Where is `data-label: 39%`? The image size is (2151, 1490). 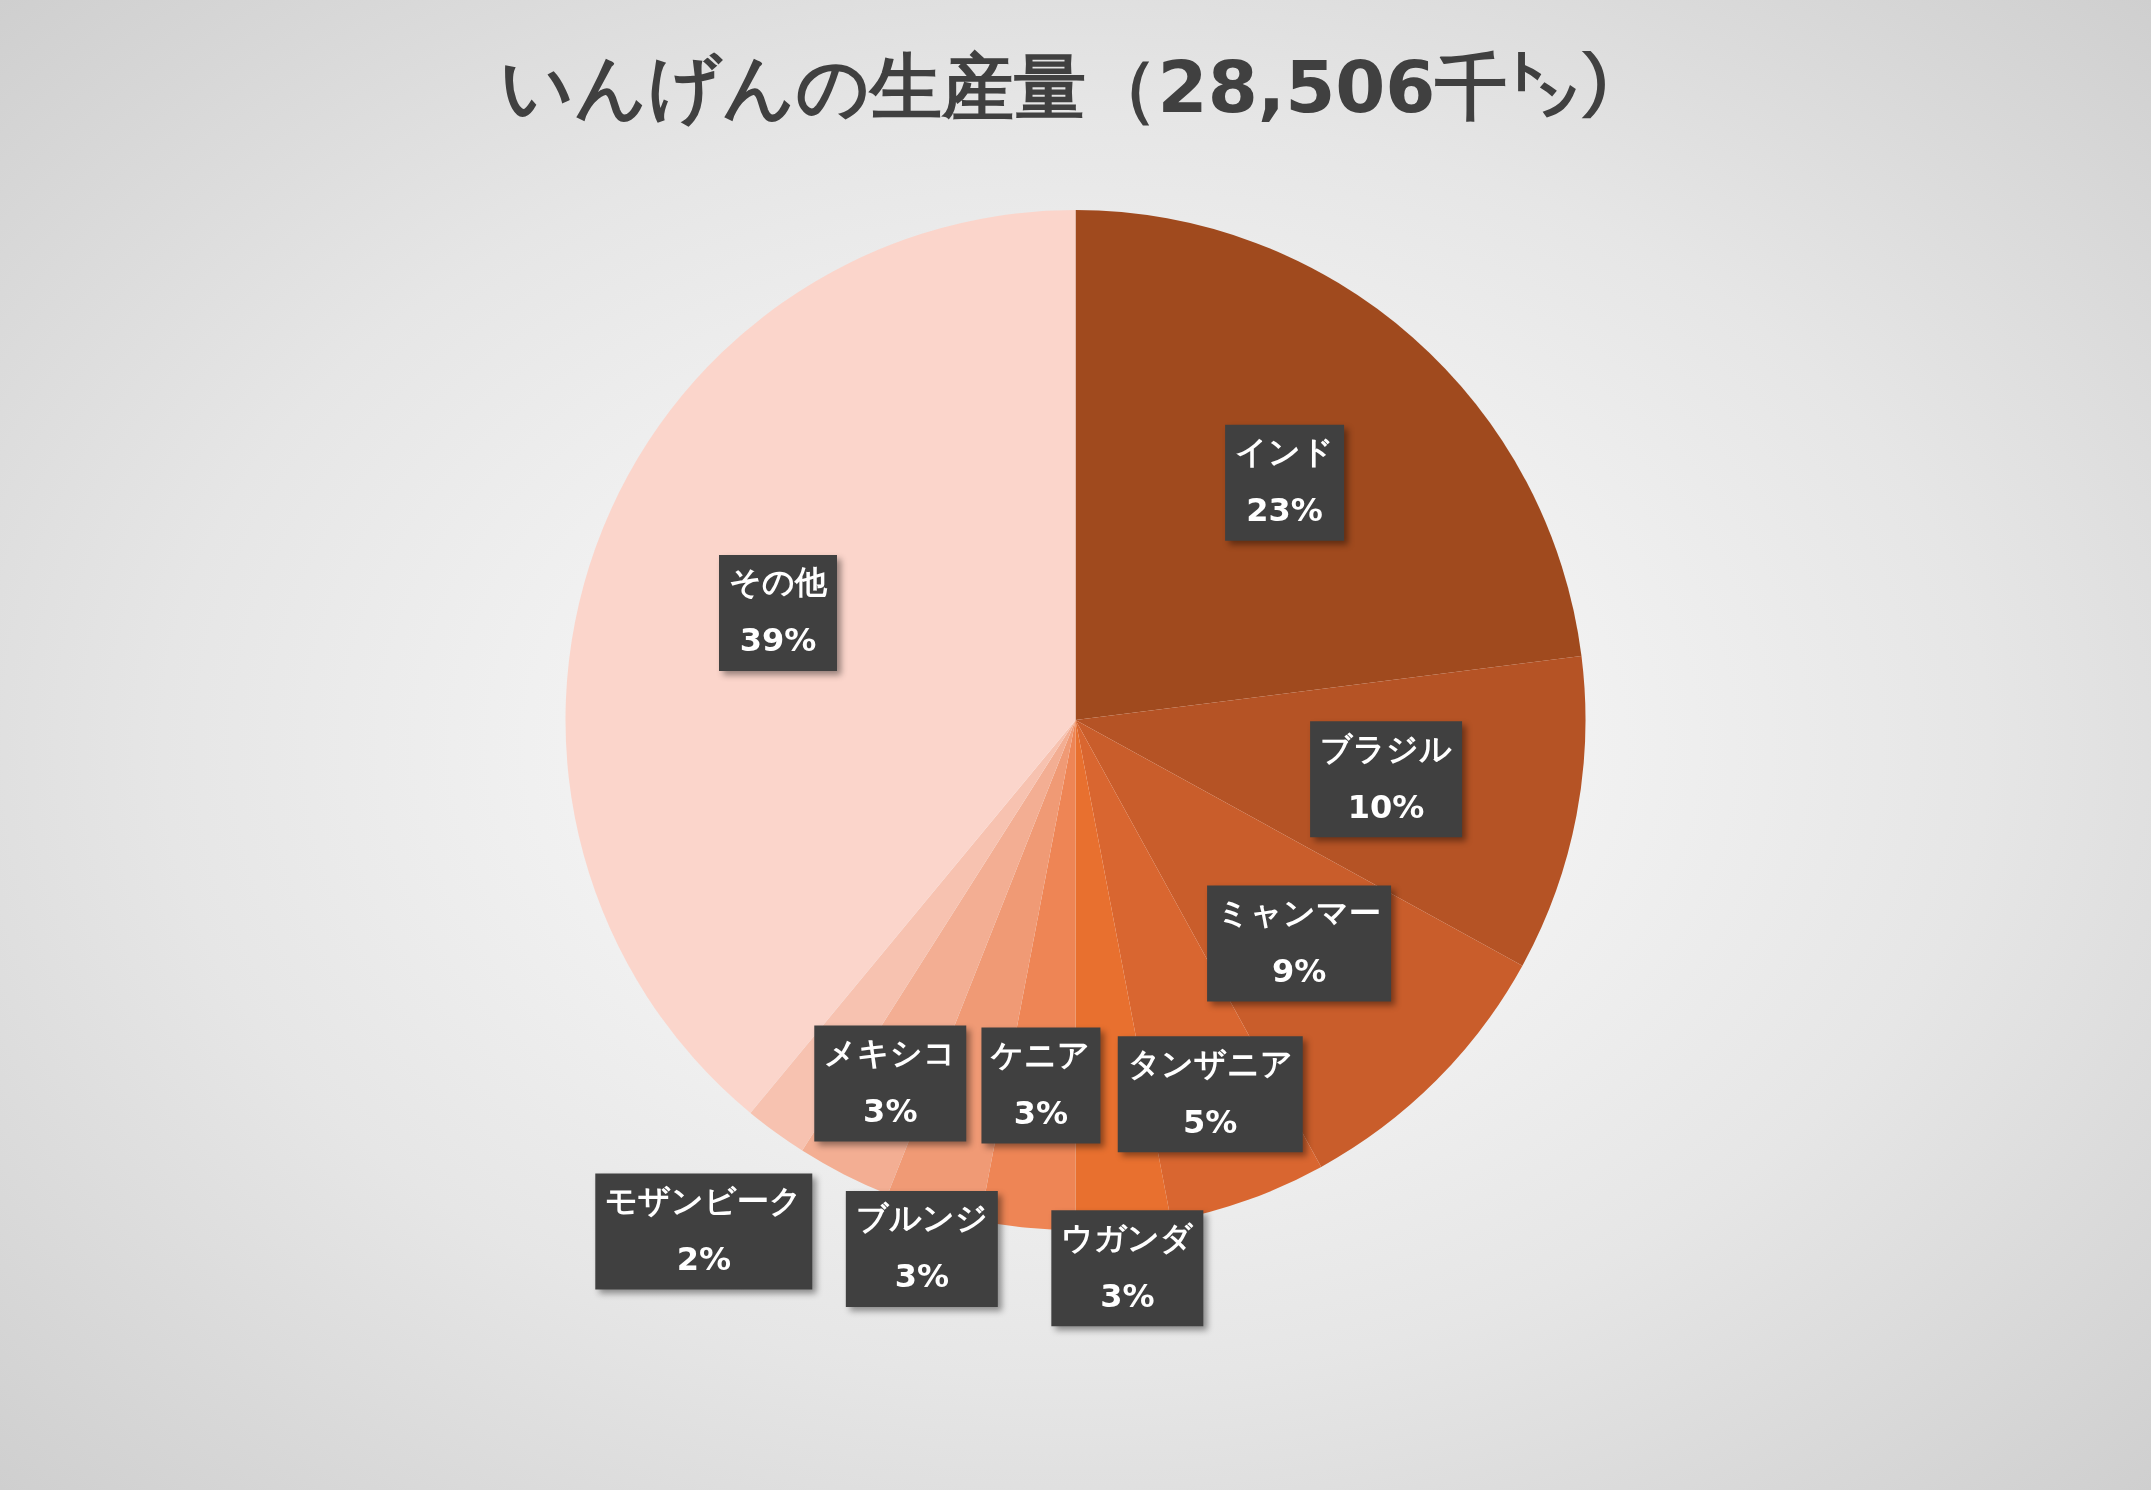
data-label: 39% is located at coordinates (778, 640).